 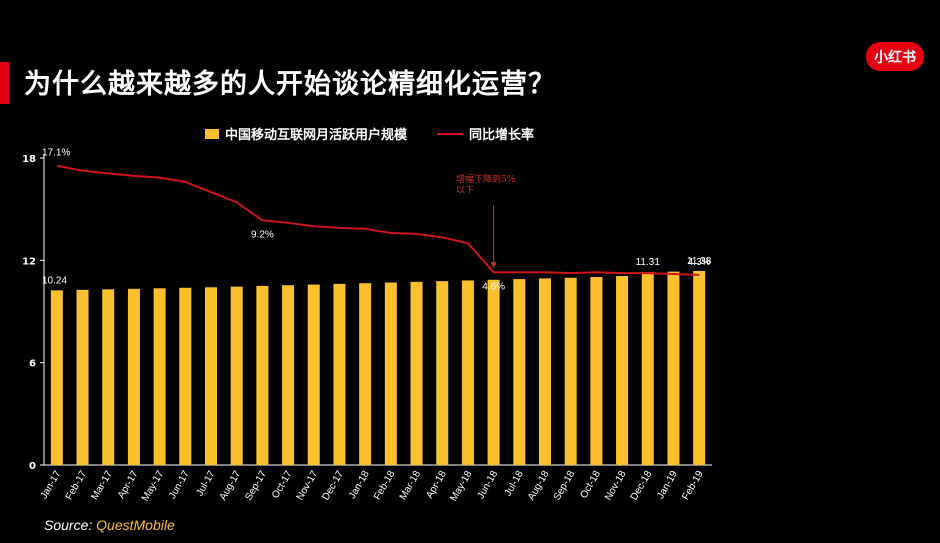 What do you see at coordinates (231, 486) in the screenshot?
I see `x-tick-label: Aug-17` at bounding box center [231, 486].